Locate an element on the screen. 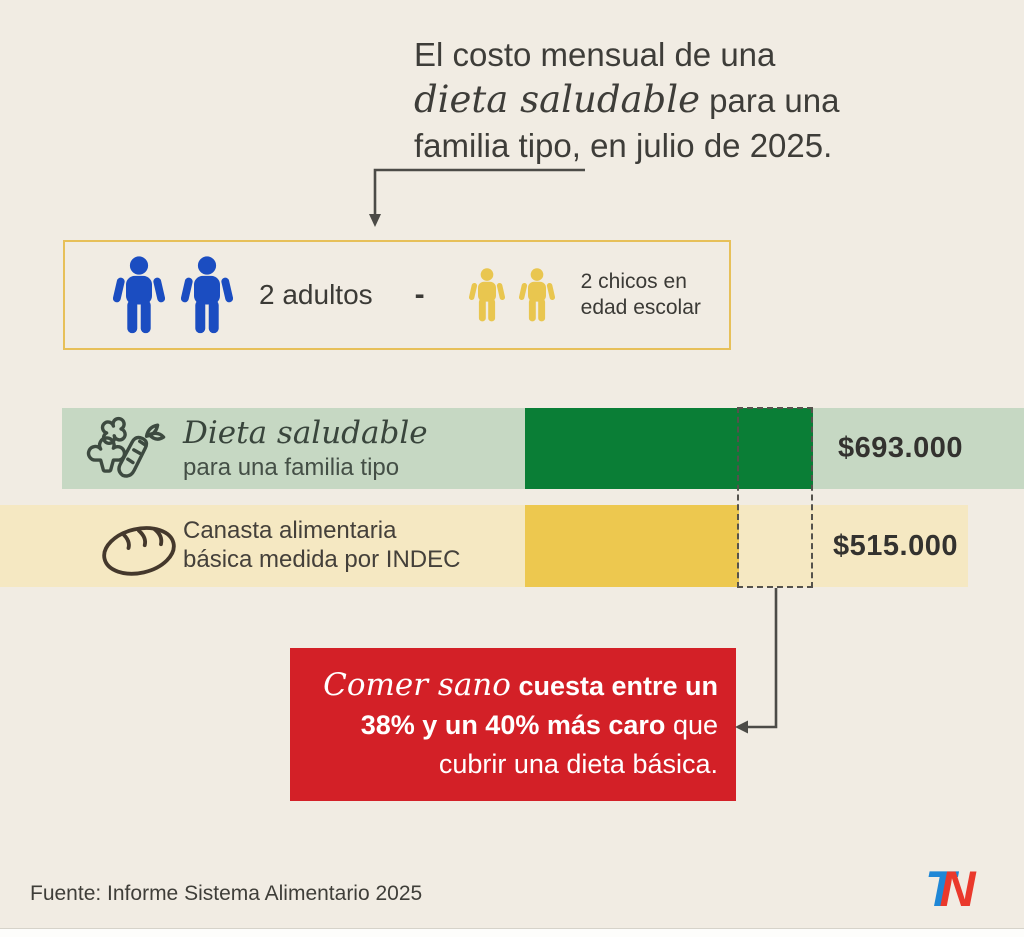 The width and height of the screenshot is (1024, 937). callout-script-intro: Comer sano is located at coordinates (417, 684).